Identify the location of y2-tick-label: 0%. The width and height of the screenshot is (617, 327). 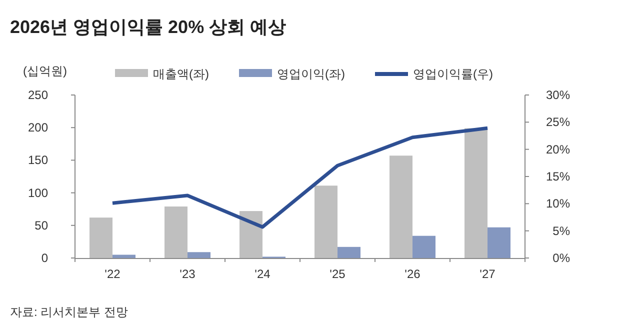
(561, 258).